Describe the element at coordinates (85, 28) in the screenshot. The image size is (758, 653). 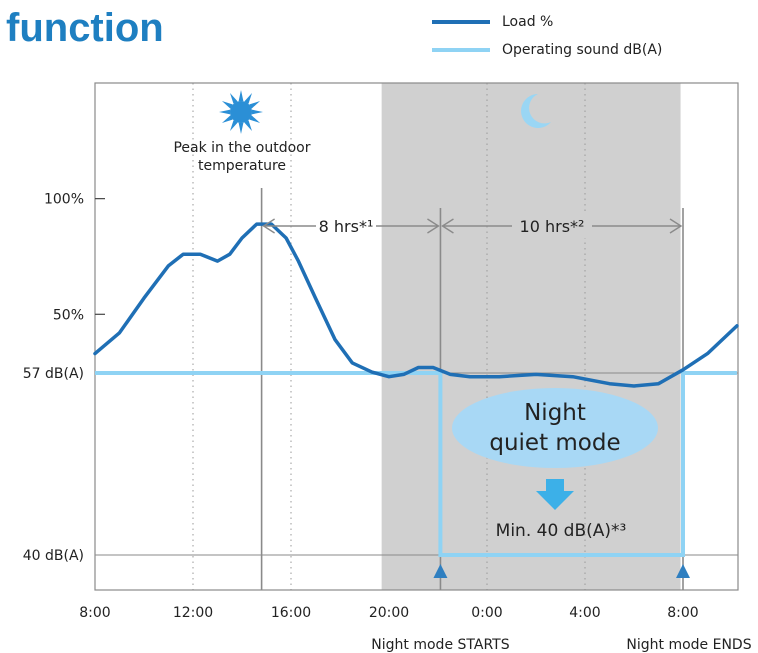
I see `page-title: function` at that location.